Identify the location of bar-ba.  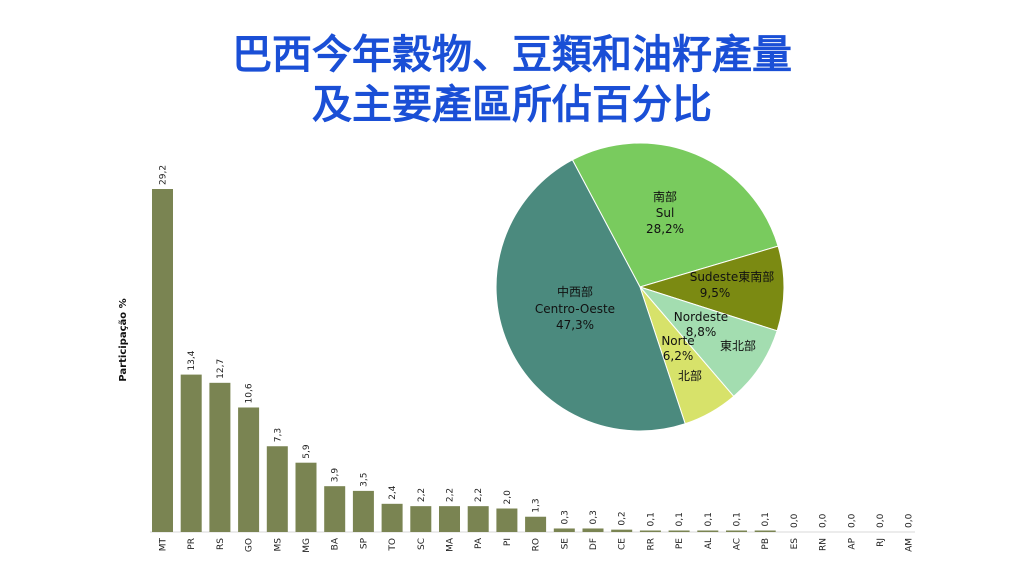
(335, 509).